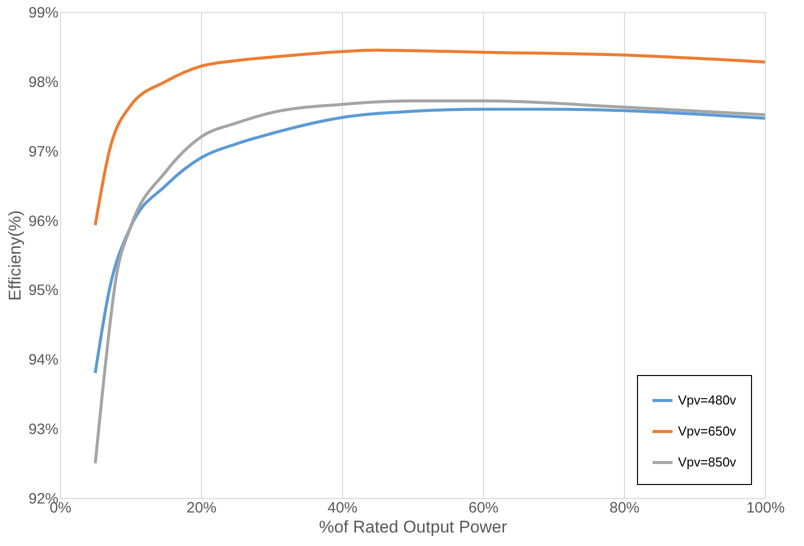 The width and height of the screenshot is (804, 546). I want to click on y-tick-label: 94%, so click(43, 360).